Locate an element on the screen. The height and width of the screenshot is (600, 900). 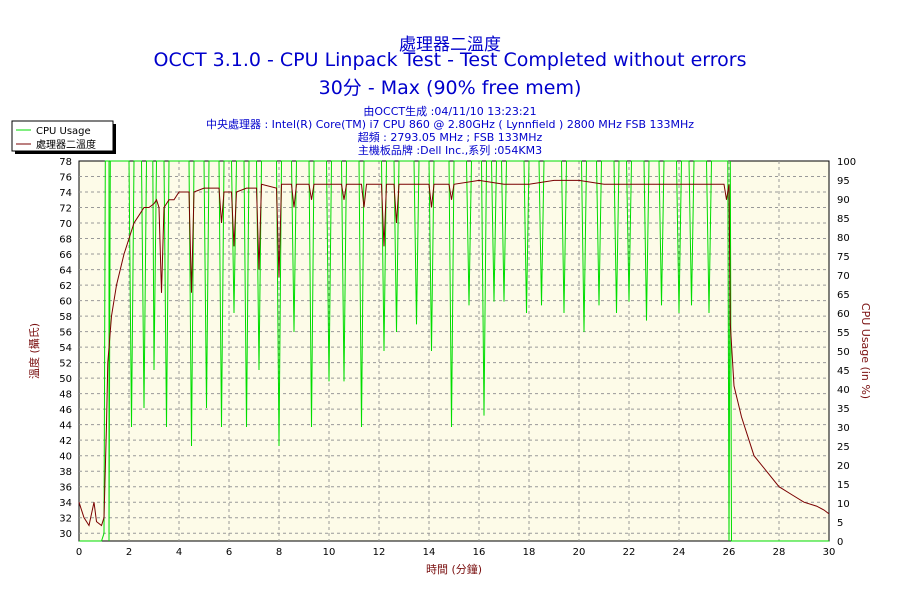
legend: CPU Usage 處理器二溫度 is located at coordinates (63, 137).